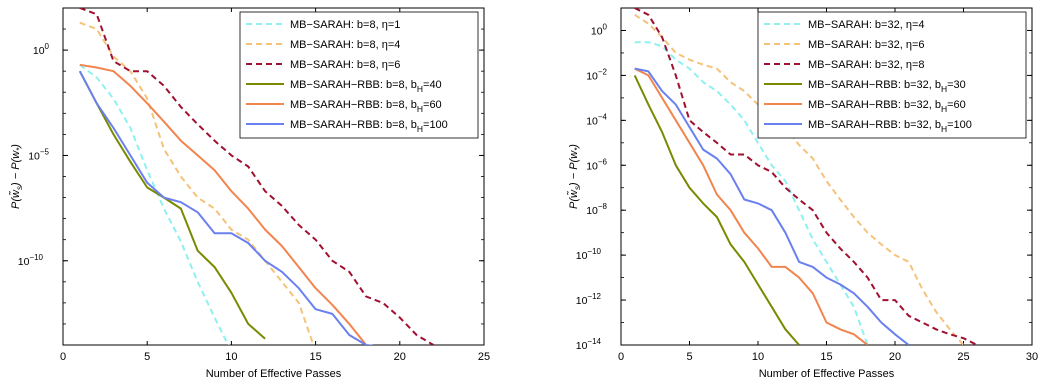 Image resolution: width=1045 pixels, height=388 pixels. What do you see at coordinates (1032, 357) in the screenshot?
I see `x-tick-label: 30` at bounding box center [1032, 357].